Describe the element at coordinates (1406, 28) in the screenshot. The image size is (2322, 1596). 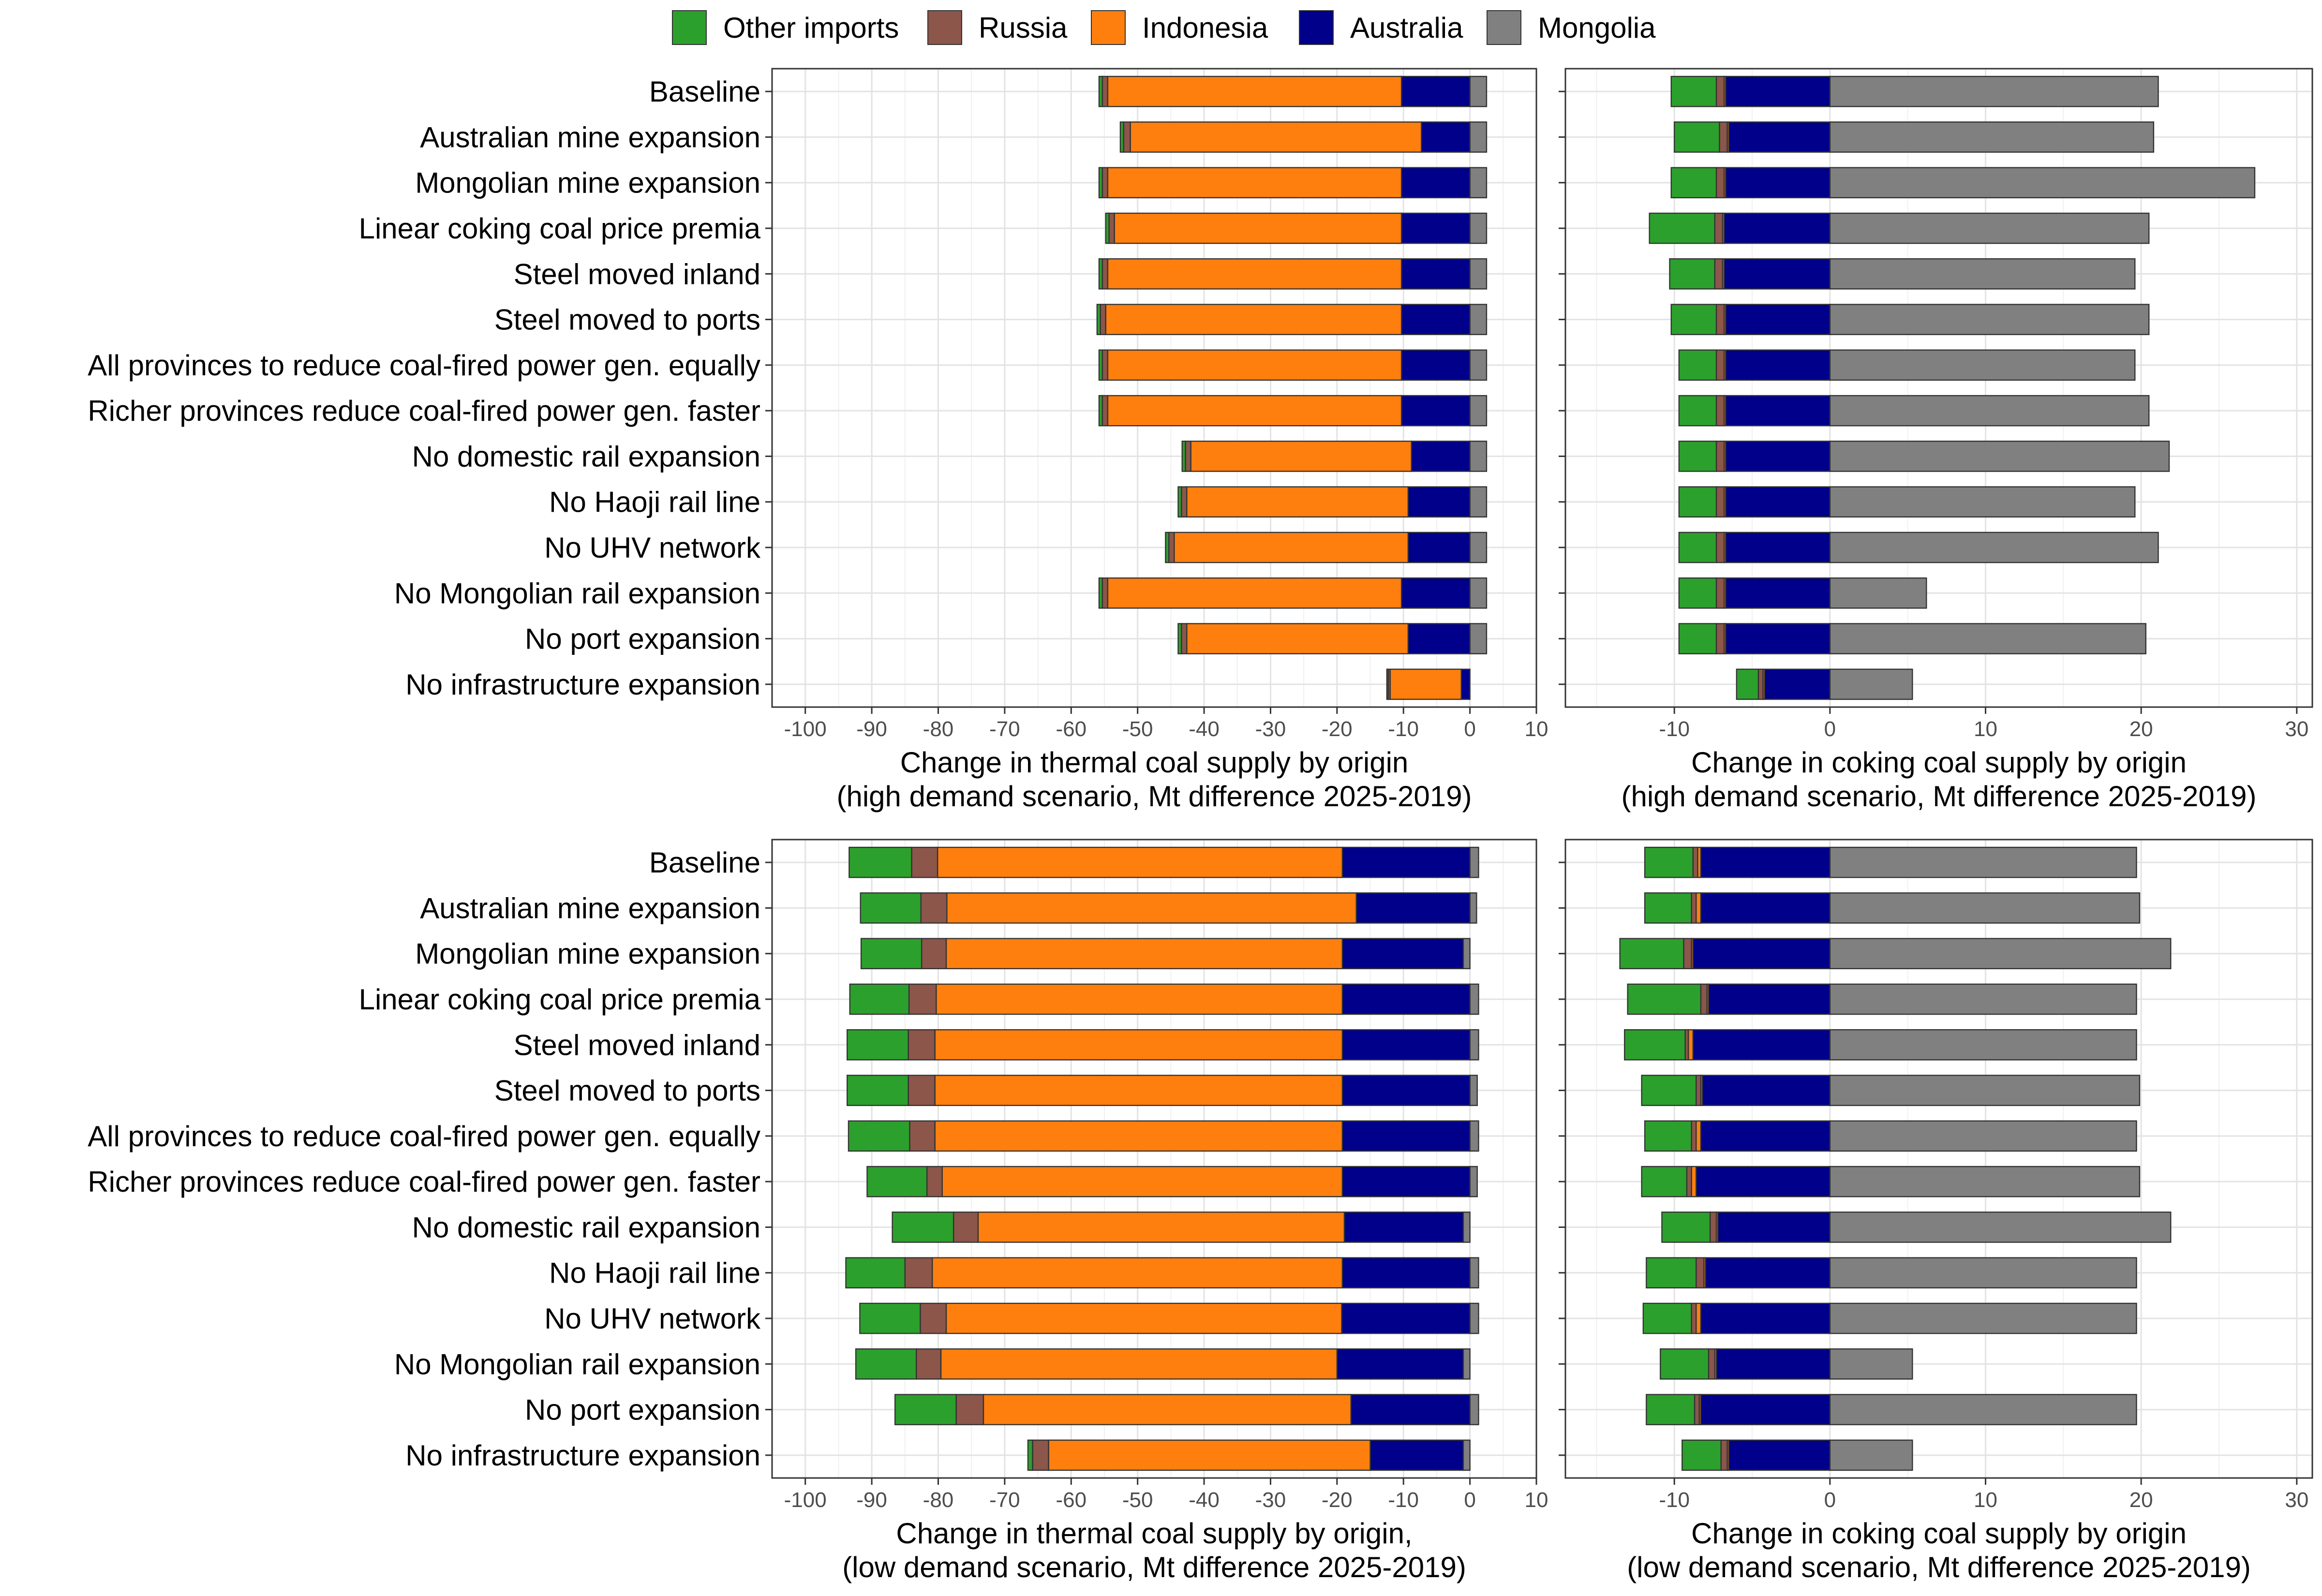
I see `legend-label: Australia` at that location.